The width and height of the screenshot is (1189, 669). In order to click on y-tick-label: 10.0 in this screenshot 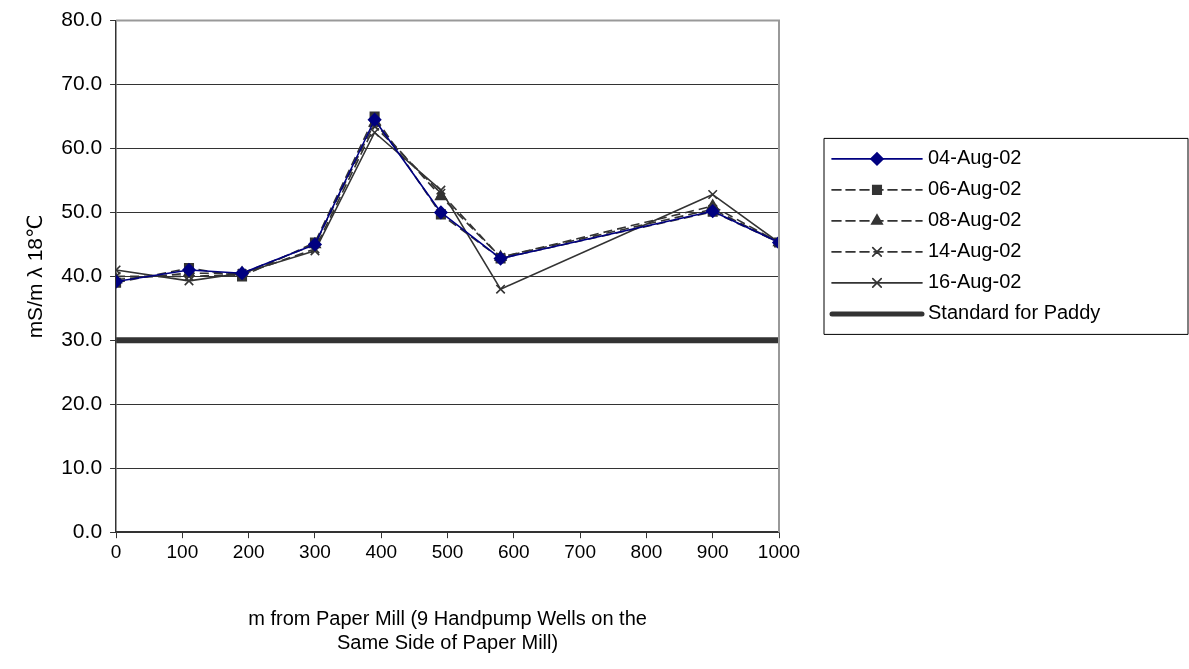, I will do `click(82, 467)`.